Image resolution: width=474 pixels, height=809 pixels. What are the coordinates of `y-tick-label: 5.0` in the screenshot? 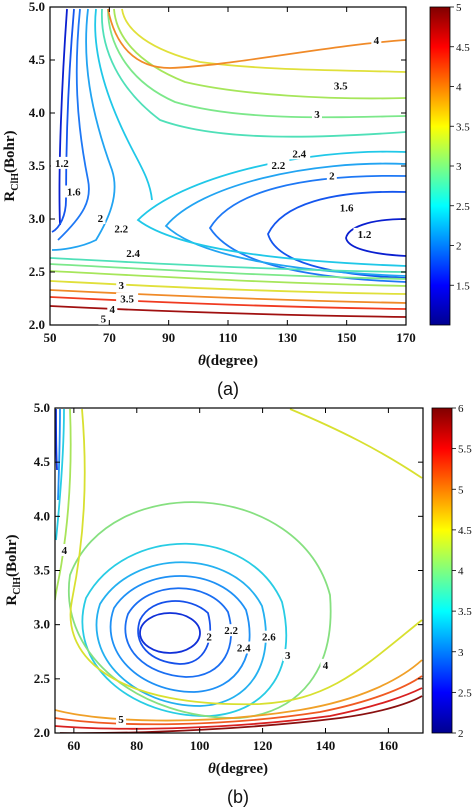 It's located at (42, 407).